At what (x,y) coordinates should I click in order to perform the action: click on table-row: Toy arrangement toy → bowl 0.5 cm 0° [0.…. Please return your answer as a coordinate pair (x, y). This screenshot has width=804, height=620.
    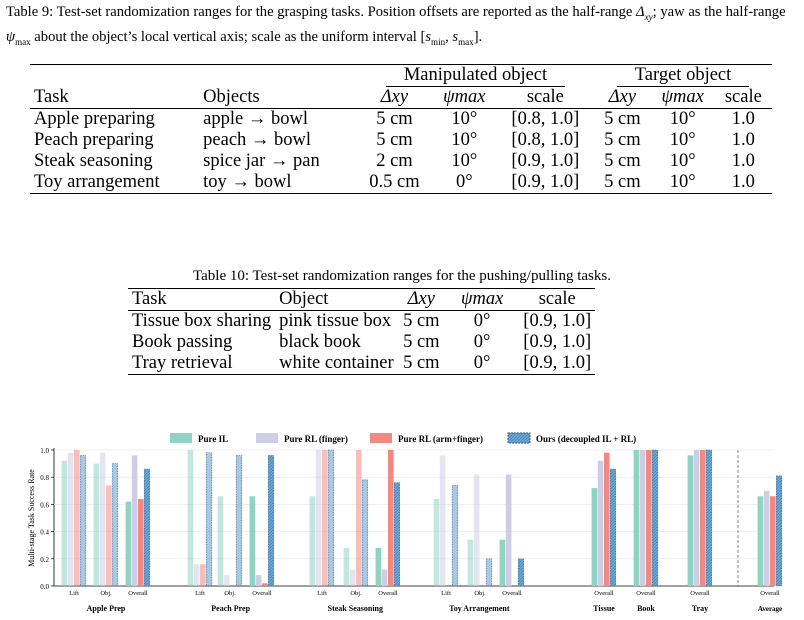
    Looking at the image, I should click on (401, 183).